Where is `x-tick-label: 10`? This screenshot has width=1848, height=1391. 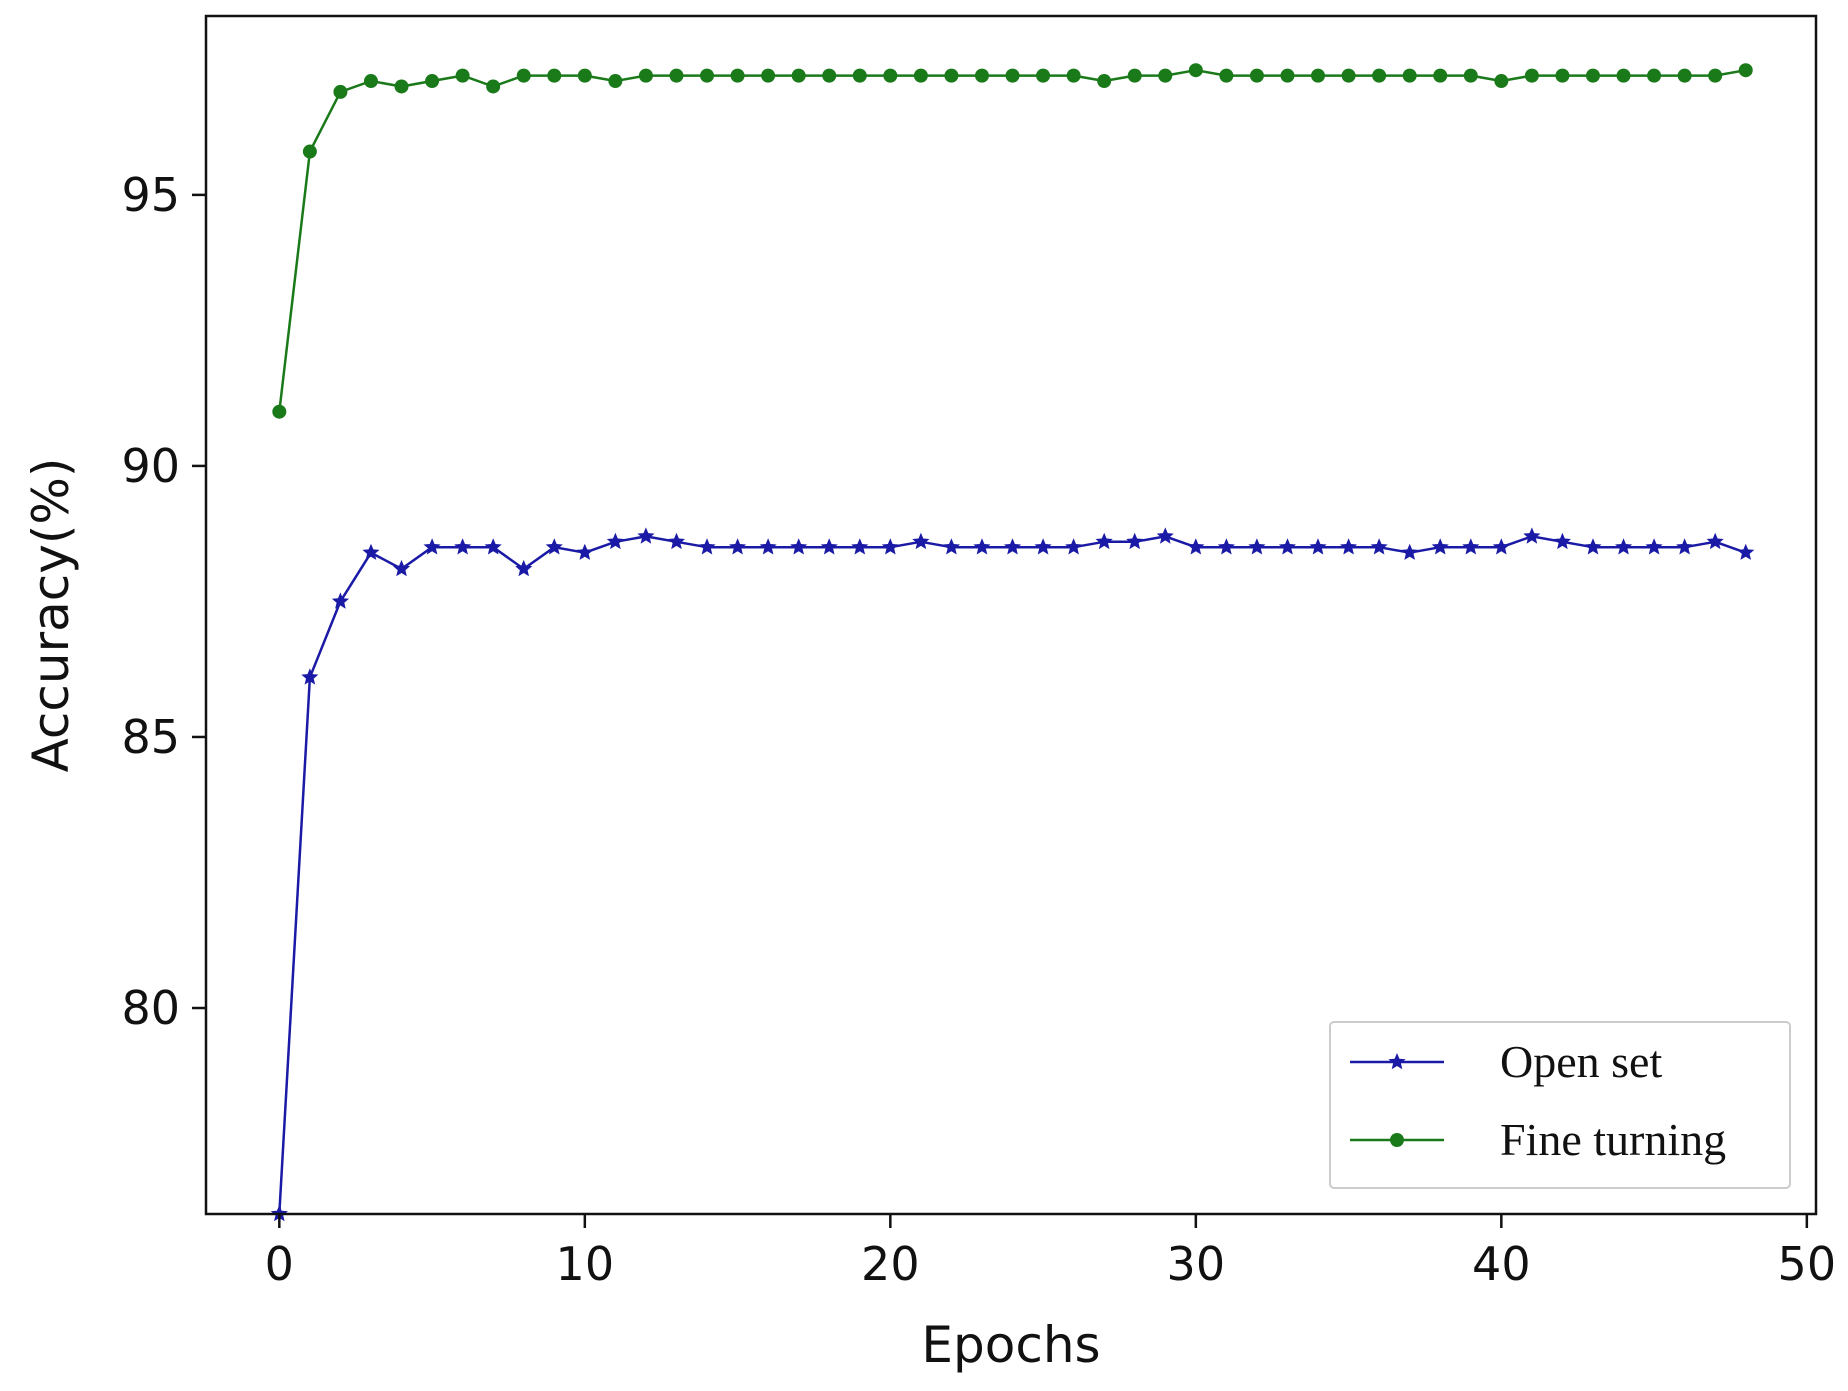 x-tick-label: 10 is located at coordinates (585, 1264).